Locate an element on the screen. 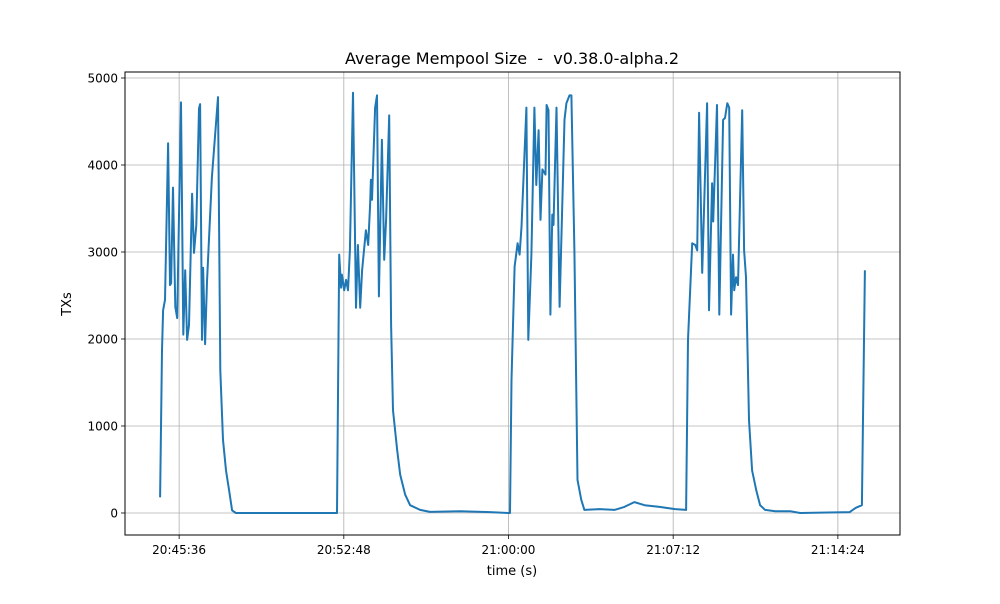 The height and width of the screenshot is (604, 1000). y-tick-label: 4000 is located at coordinates (102, 166).